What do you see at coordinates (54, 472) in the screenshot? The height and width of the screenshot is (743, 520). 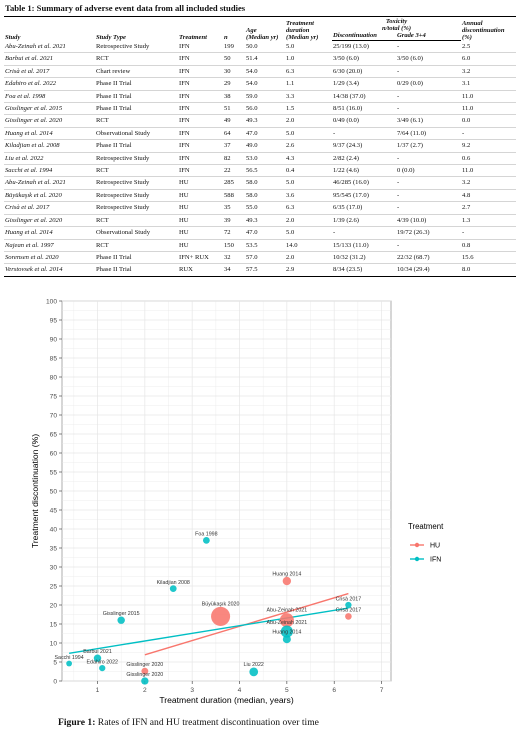 I see `y-tick-label: 55` at bounding box center [54, 472].